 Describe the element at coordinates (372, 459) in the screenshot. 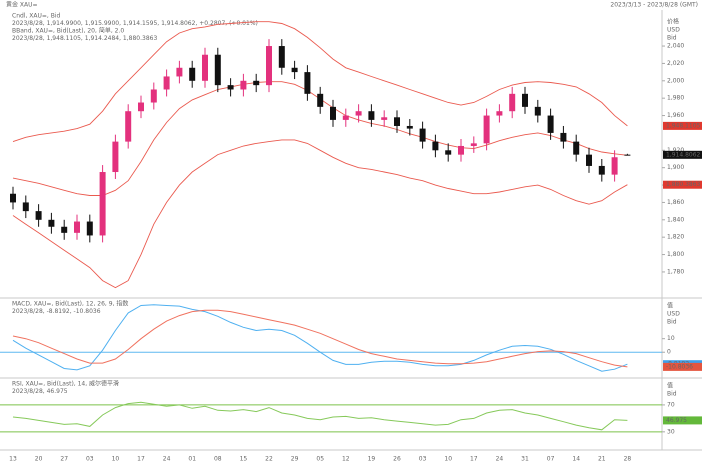

I see `x-tick-label: 19` at that location.